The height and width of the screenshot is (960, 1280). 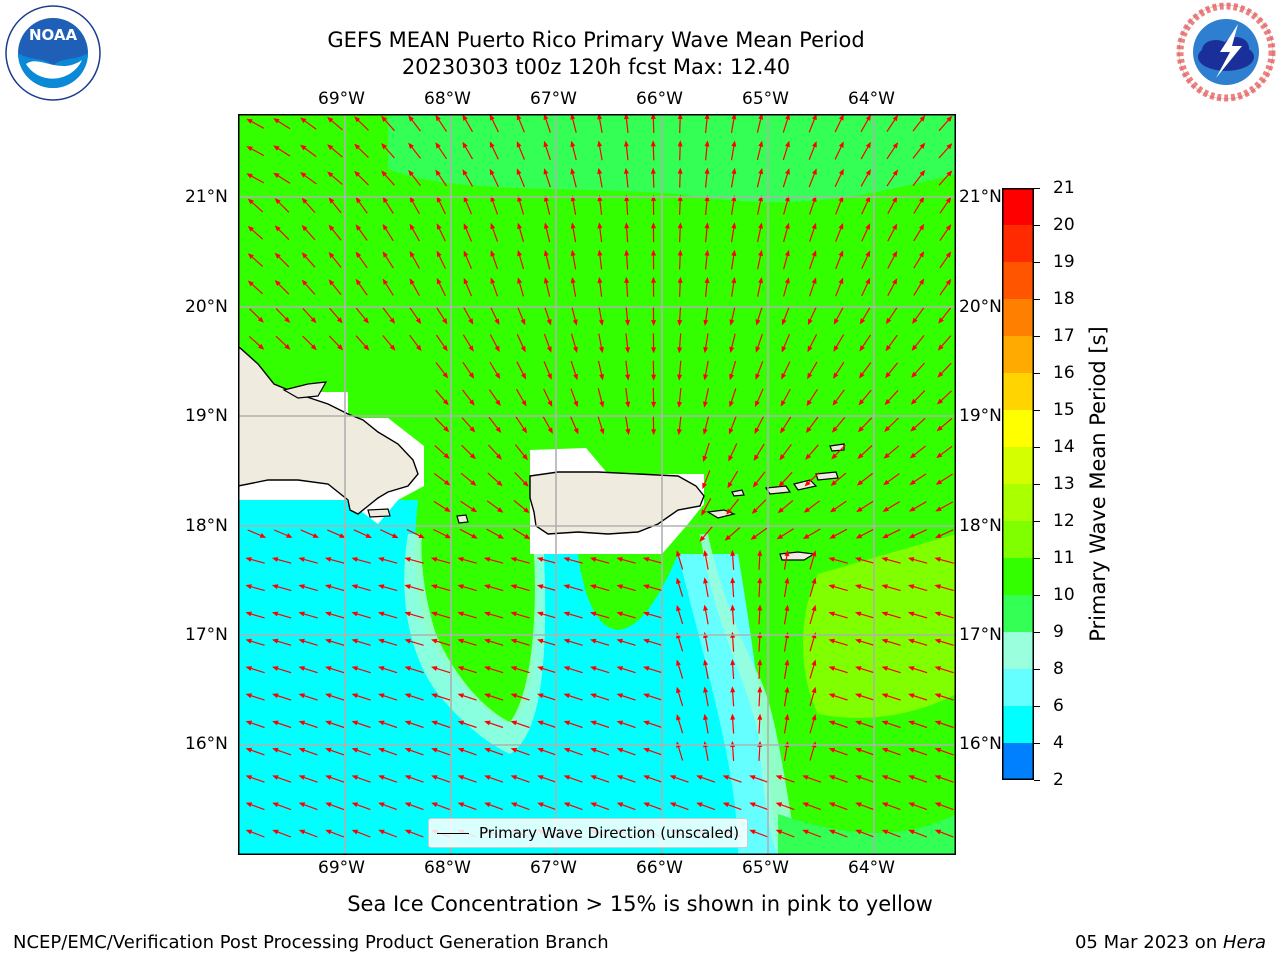 What do you see at coordinates (453, 833) in the screenshot?
I see `legend-line-swatch` at bounding box center [453, 833].